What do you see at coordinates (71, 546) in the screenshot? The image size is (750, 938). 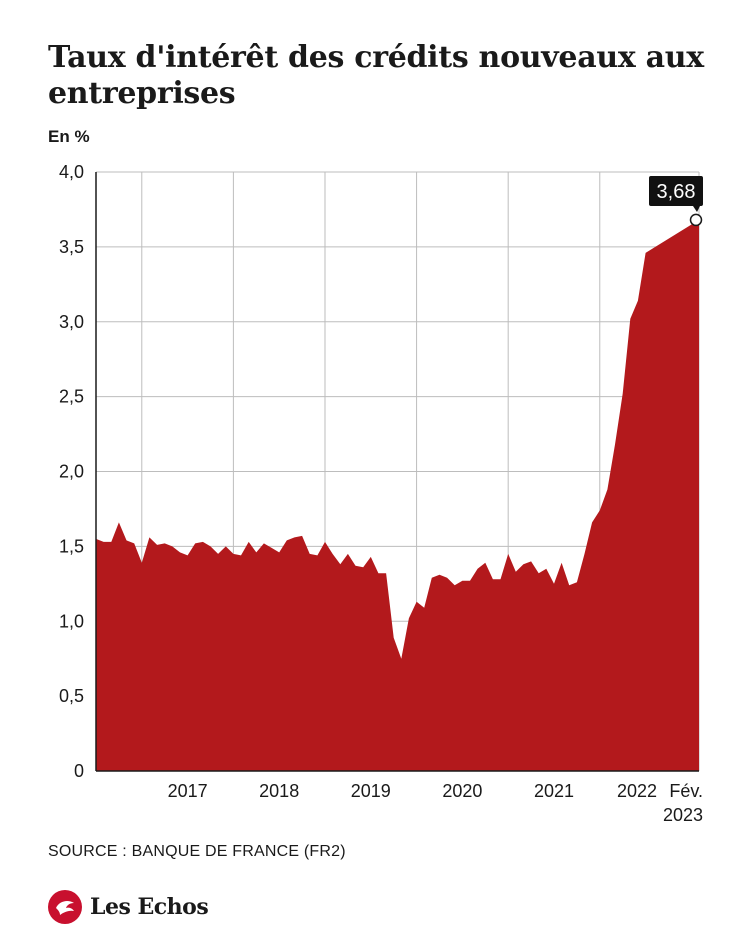 I see `y-tick-label: 1,5` at bounding box center [71, 546].